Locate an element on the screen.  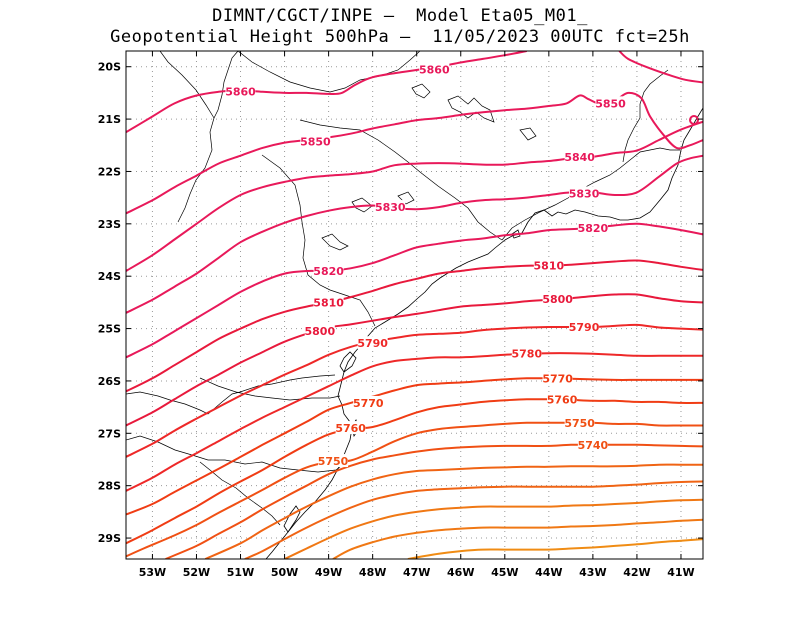
lagoa-dos-patos is located at coordinates (292, 519).